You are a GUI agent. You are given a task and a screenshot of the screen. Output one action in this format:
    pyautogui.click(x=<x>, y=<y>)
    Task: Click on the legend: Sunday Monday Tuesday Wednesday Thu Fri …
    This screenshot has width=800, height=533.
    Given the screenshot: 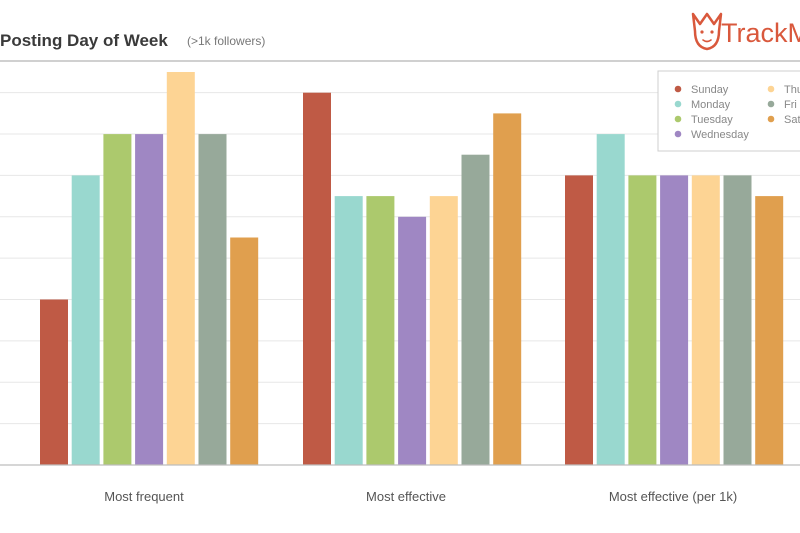 What is the action you would take?
    pyautogui.click(x=728, y=111)
    